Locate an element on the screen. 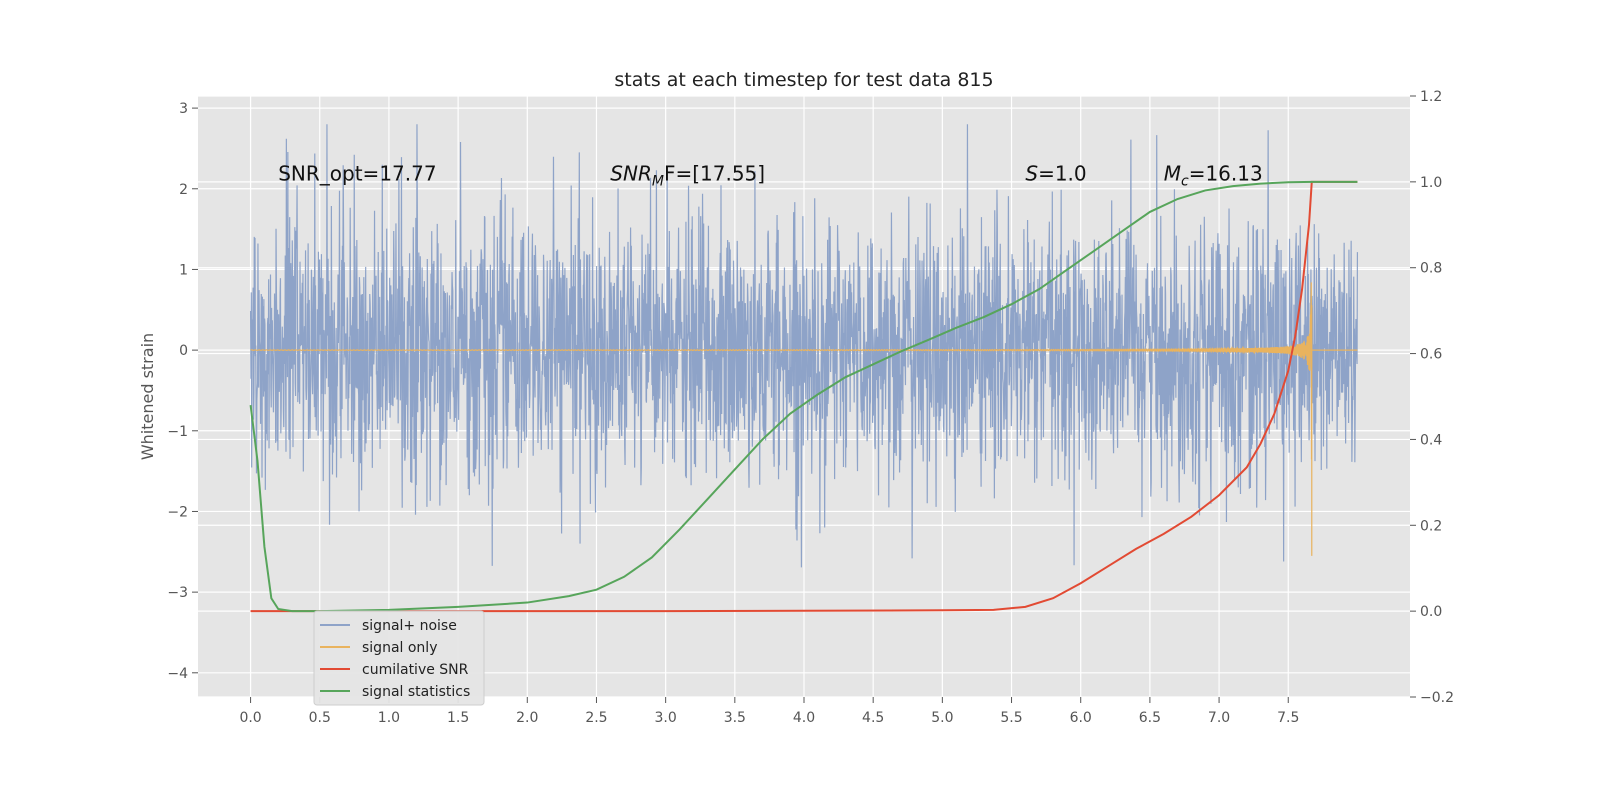  y-tick-label: −1 is located at coordinates (177, 432).